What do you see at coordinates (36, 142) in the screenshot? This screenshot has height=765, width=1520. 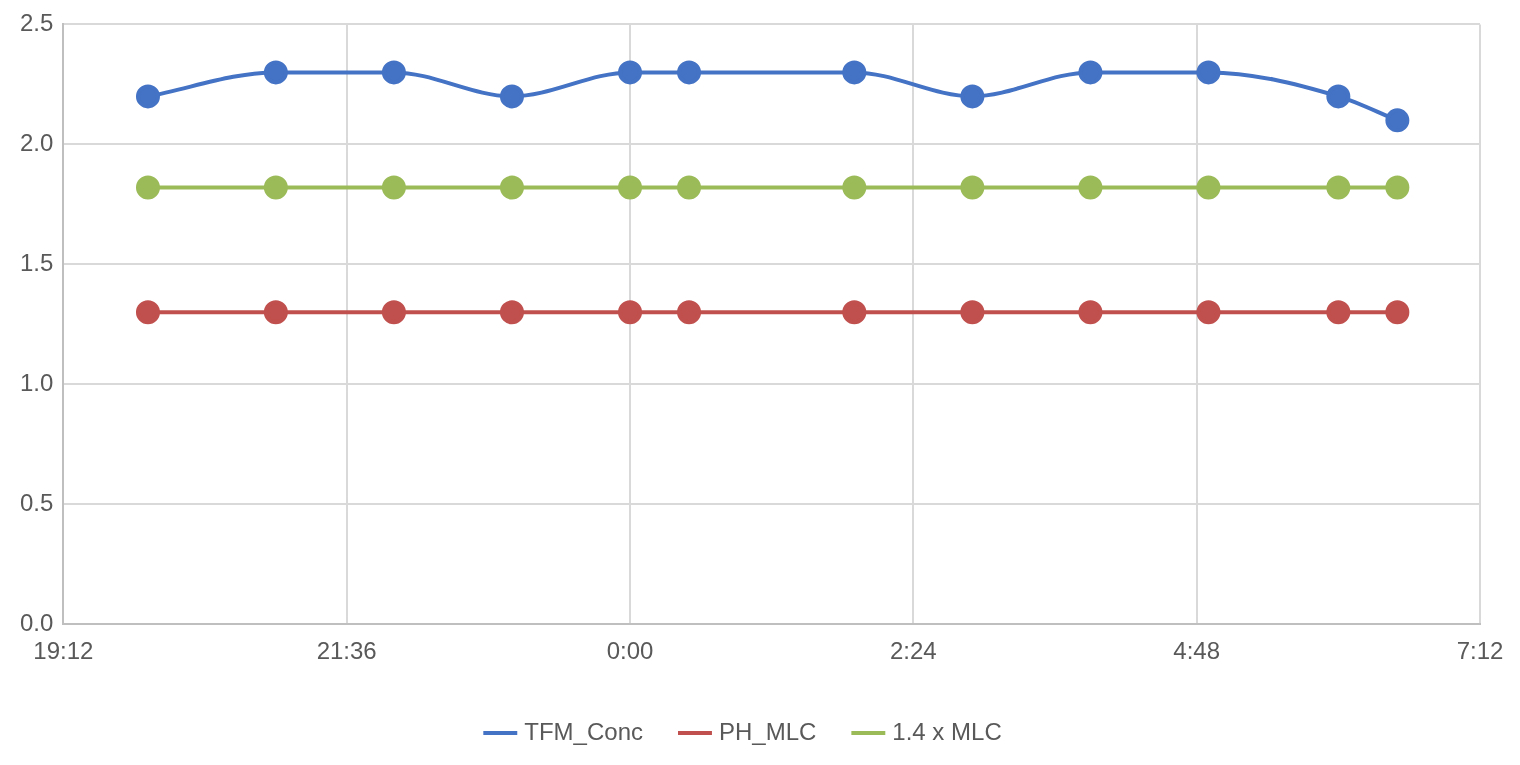 I see `y-tick-label: 2.0` at bounding box center [36, 142].